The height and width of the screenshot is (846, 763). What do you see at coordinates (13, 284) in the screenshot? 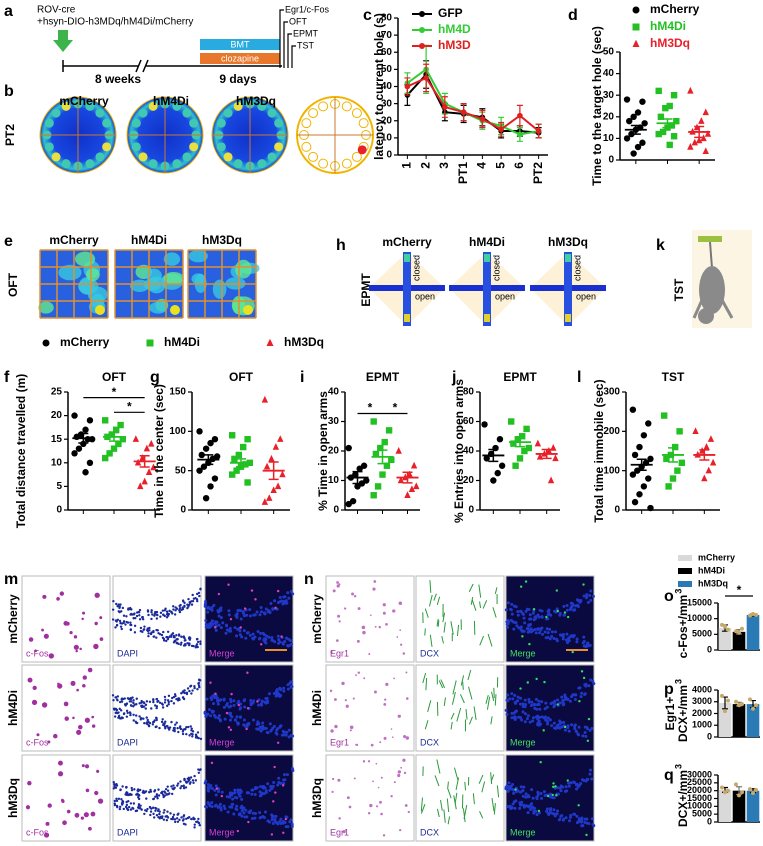
I see `row-label: OFT` at bounding box center [13, 284].